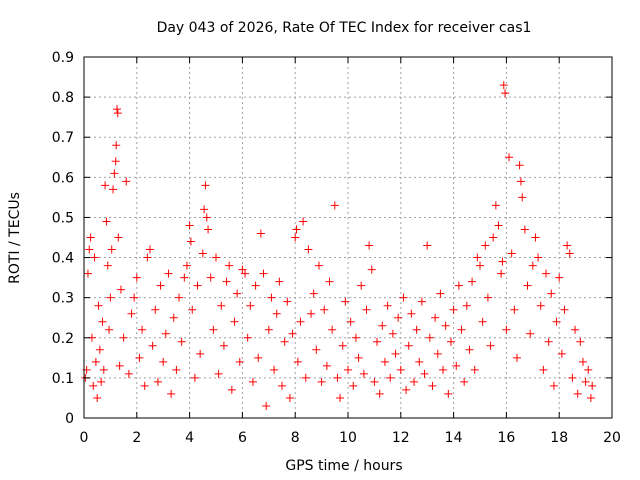  What do you see at coordinates (63, 178) in the screenshot?
I see `y-tick-label: 0.6` at bounding box center [63, 178].